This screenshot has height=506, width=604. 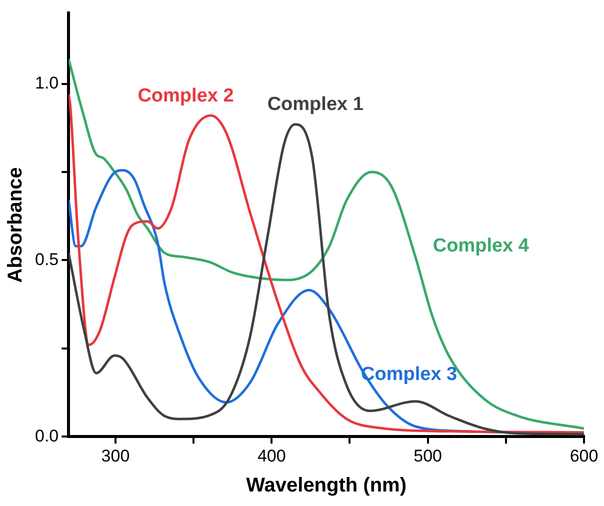 I want to click on series-label: Complex 4, so click(x=481, y=245).